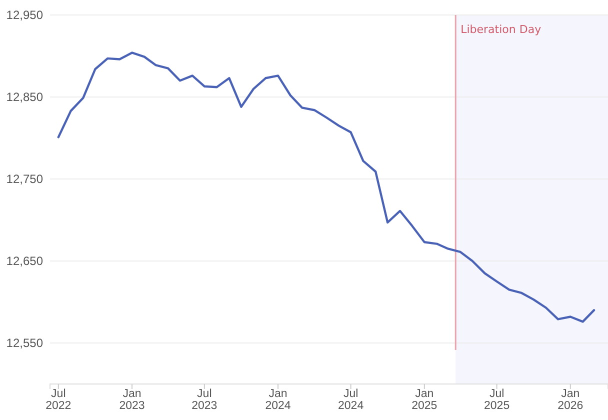 This screenshot has width=608, height=420. Describe the element at coordinates (25, 261) in the screenshot. I see `y-tick-label: 12,650` at that location.